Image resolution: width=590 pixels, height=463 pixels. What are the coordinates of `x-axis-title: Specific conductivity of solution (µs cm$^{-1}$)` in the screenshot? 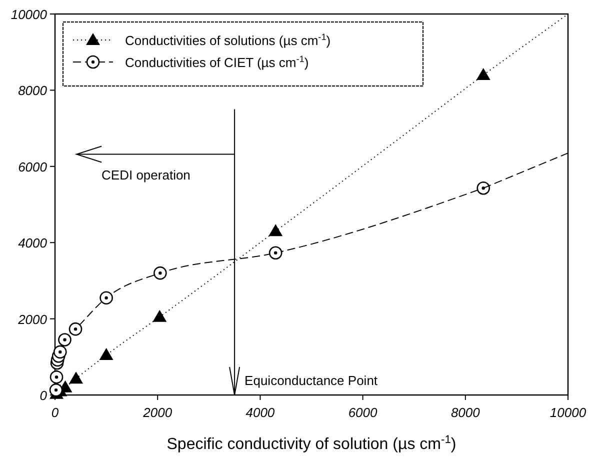 It's located at (311, 443).